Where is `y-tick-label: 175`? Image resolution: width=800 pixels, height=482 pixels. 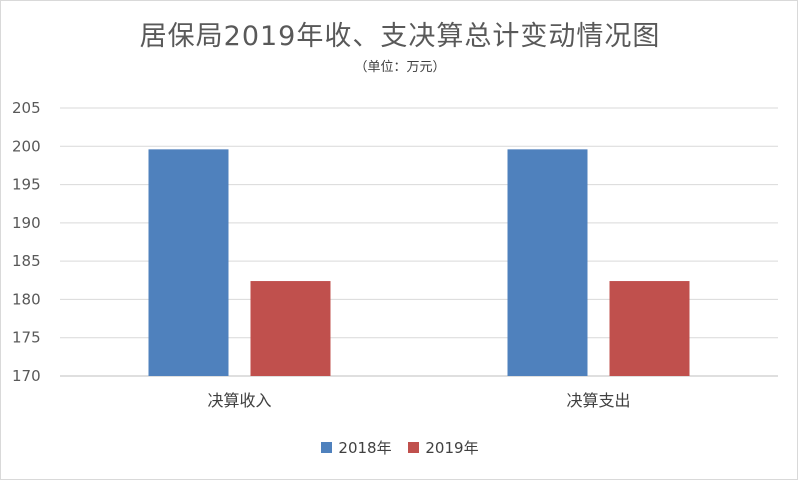
y-tick-label: 175 is located at coordinates (26, 338).